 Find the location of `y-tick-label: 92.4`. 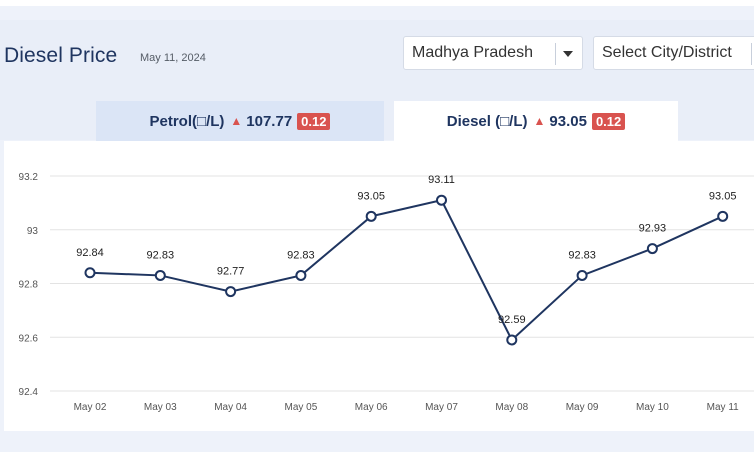

y-tick-label: 92.4 is located at coordinates (29, 392).